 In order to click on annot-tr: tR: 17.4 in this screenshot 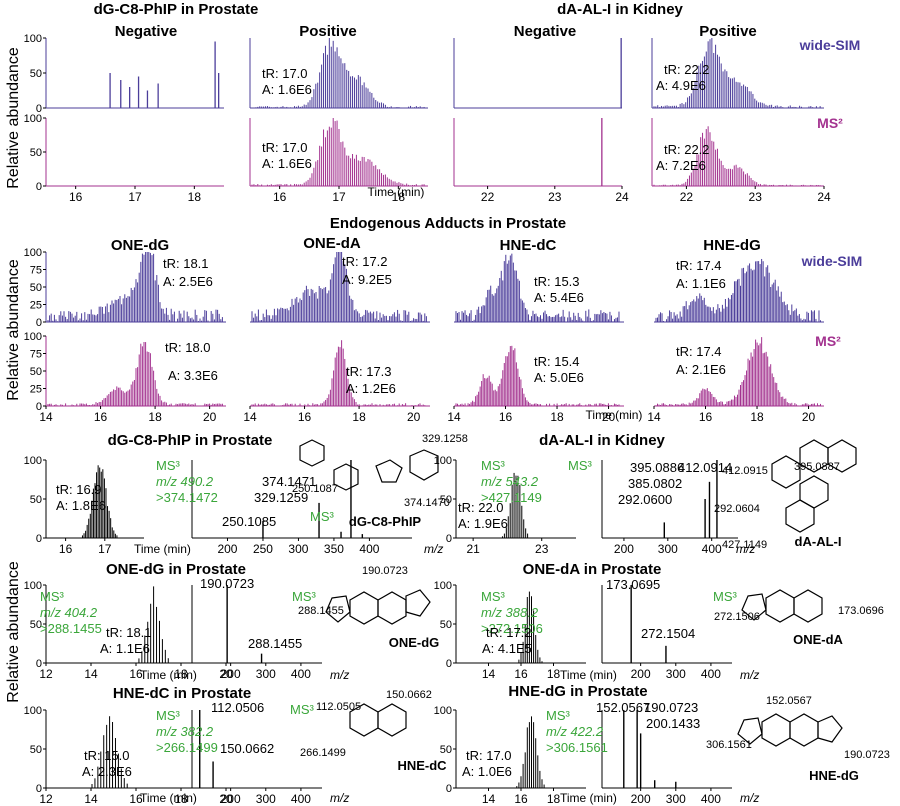, I will do `click(699, 265)`.